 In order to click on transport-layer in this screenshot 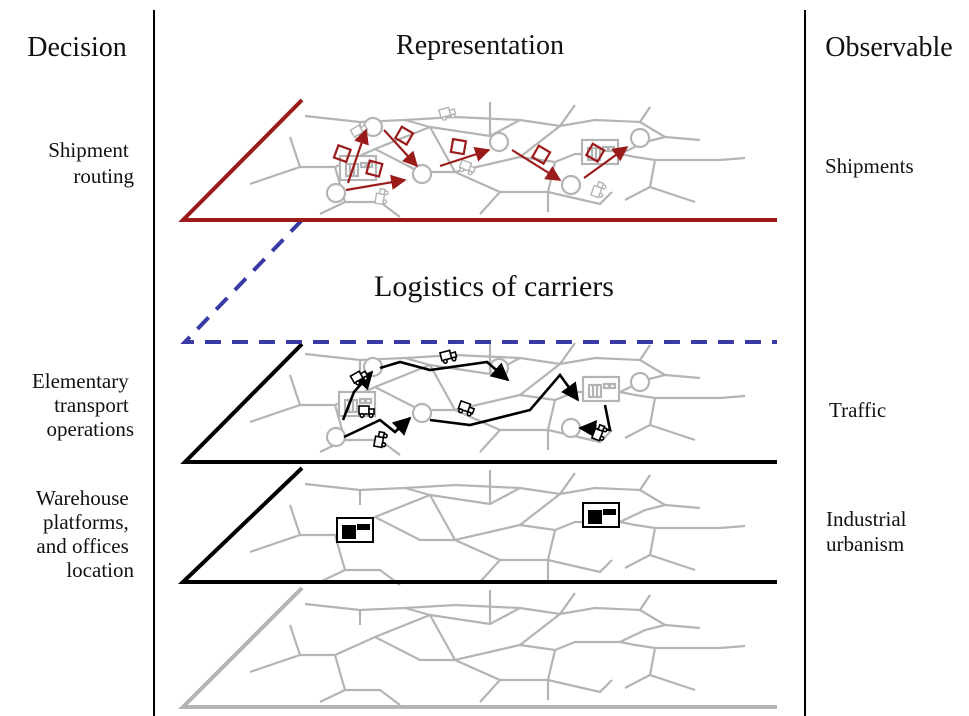, I will do `click(478, 402)`.